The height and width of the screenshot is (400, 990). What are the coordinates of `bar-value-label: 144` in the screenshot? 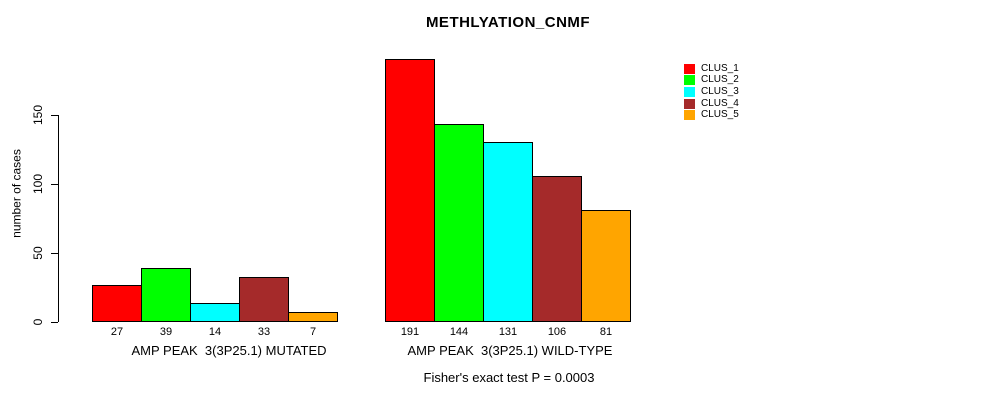 It's located at (459, 332).